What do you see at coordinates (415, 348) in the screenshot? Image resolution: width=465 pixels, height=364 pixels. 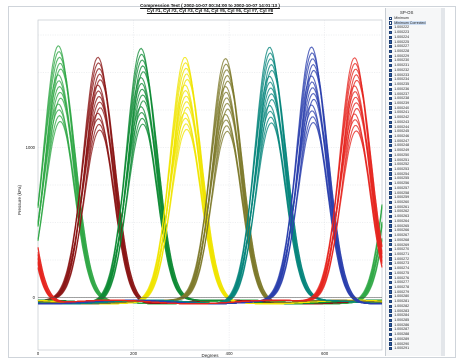 I see `legend-item: 1.000291` at bounding box center [415, 348].